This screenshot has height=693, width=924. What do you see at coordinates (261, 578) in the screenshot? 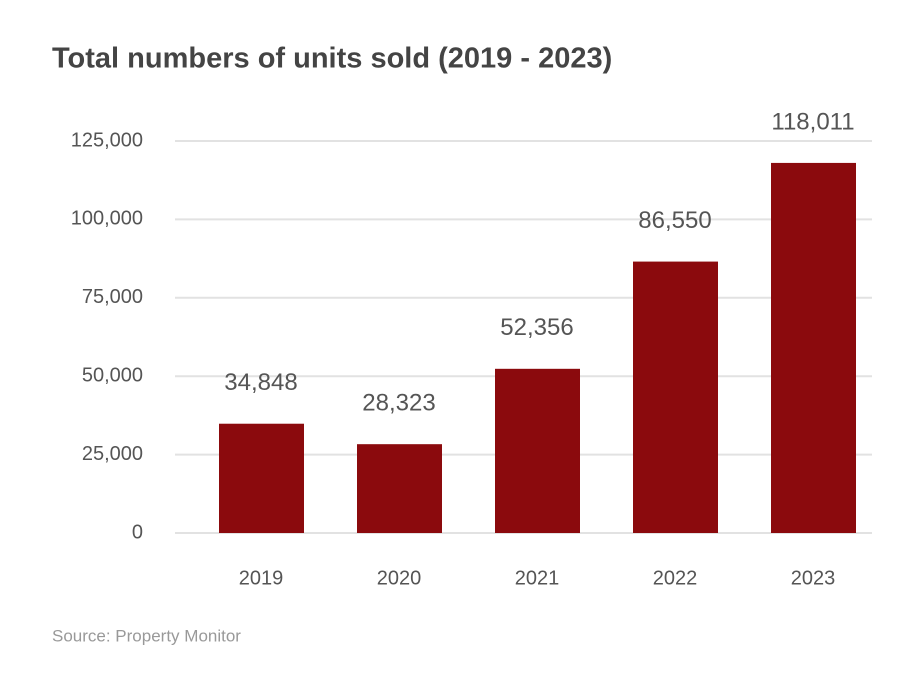
I see `x-tick-label: 2019` at bounding box center [261, 578].